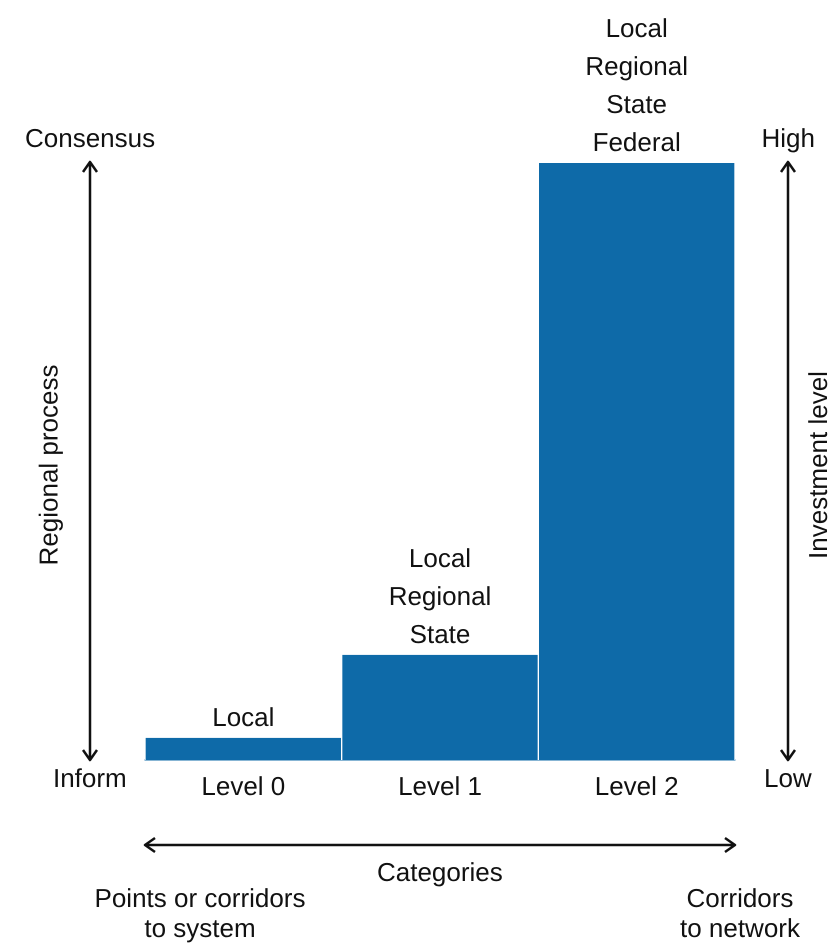 The image size is (836, 949). What do you see at coordinates (90, 138) in the screenshot?
I see `text: Consensus` at bounding box center [90, 138].